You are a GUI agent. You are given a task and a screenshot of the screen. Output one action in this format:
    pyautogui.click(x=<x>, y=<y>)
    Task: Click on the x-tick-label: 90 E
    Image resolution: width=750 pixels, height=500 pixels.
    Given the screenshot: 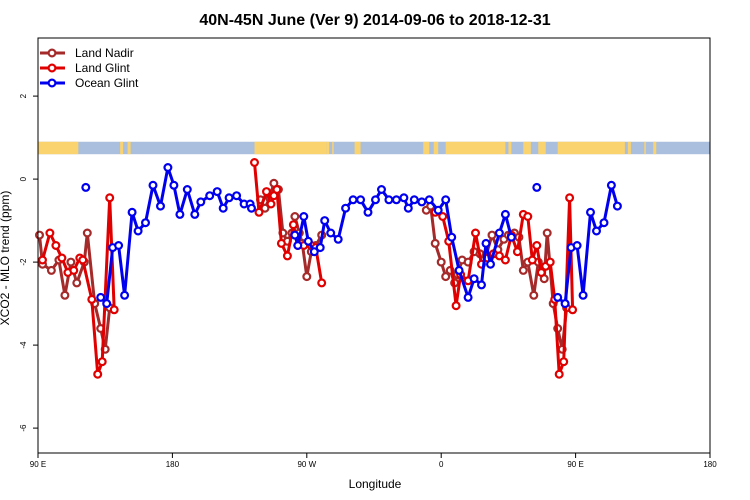 What is the action you would take?
    pyautogui.click(x=38, y=464)
    